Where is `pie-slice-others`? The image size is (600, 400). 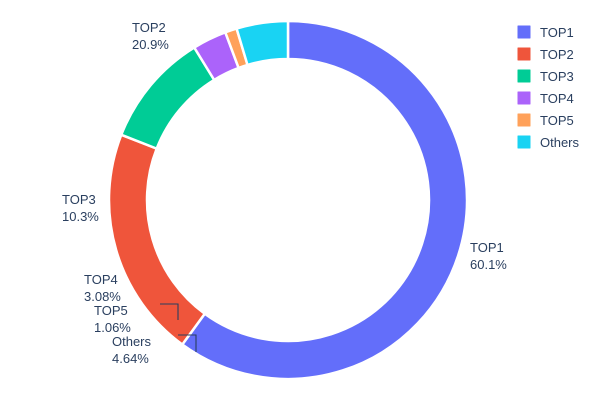
pie-slice-others is located at coordinates (262, 43).